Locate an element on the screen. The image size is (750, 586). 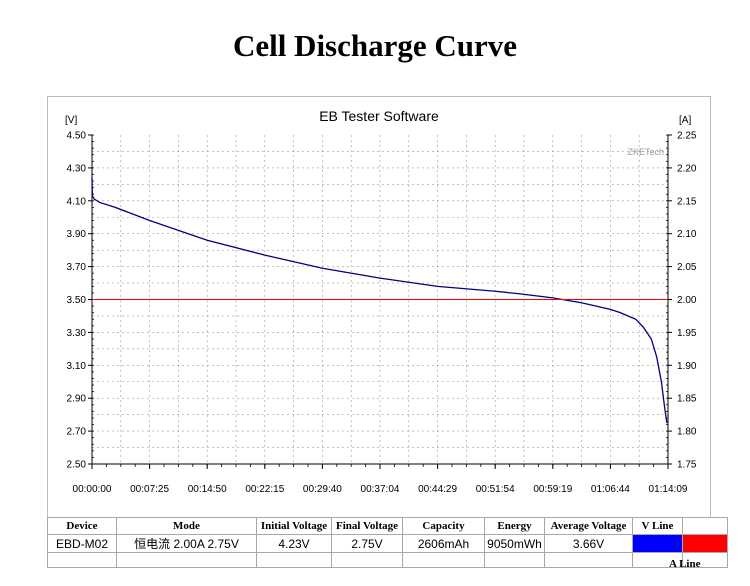
a-line-label: A Line is located at coordinates (685, 564).